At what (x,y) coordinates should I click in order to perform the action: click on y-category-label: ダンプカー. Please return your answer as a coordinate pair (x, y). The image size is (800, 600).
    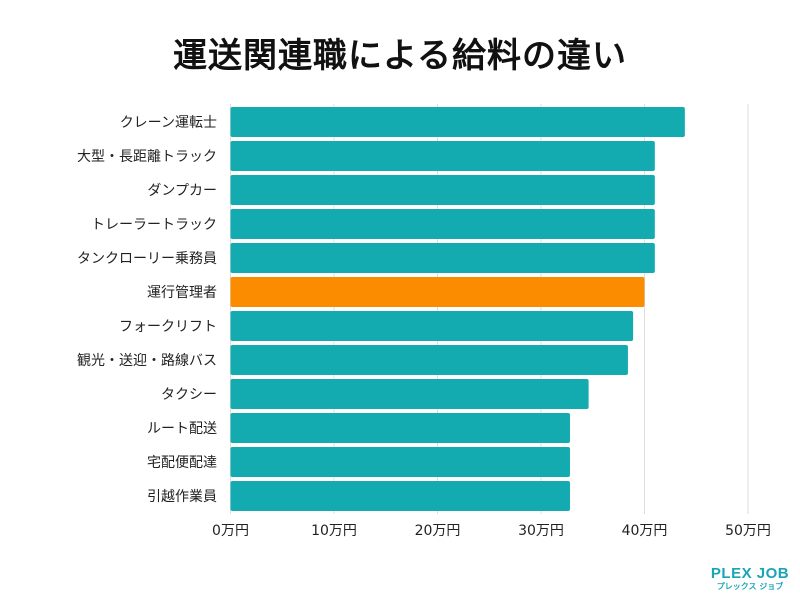
    Looking at the image, I should click on (182, 191).